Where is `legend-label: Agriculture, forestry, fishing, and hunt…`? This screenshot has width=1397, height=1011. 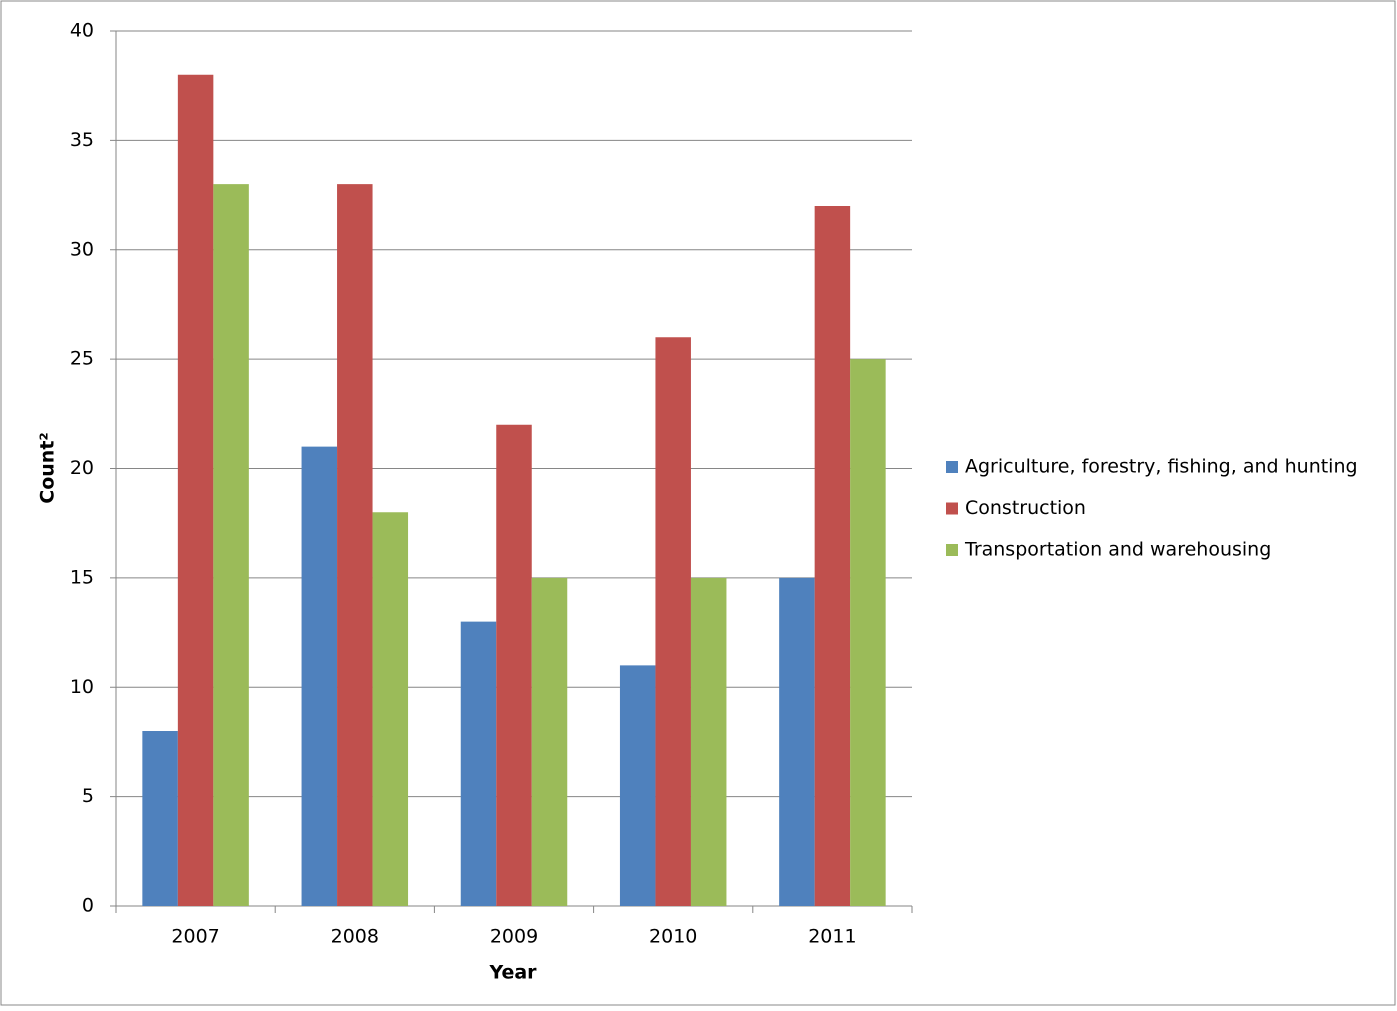 legend-label: Agriculture, forestry, fishing, and hunt… is located at coordinates (1161, 467).